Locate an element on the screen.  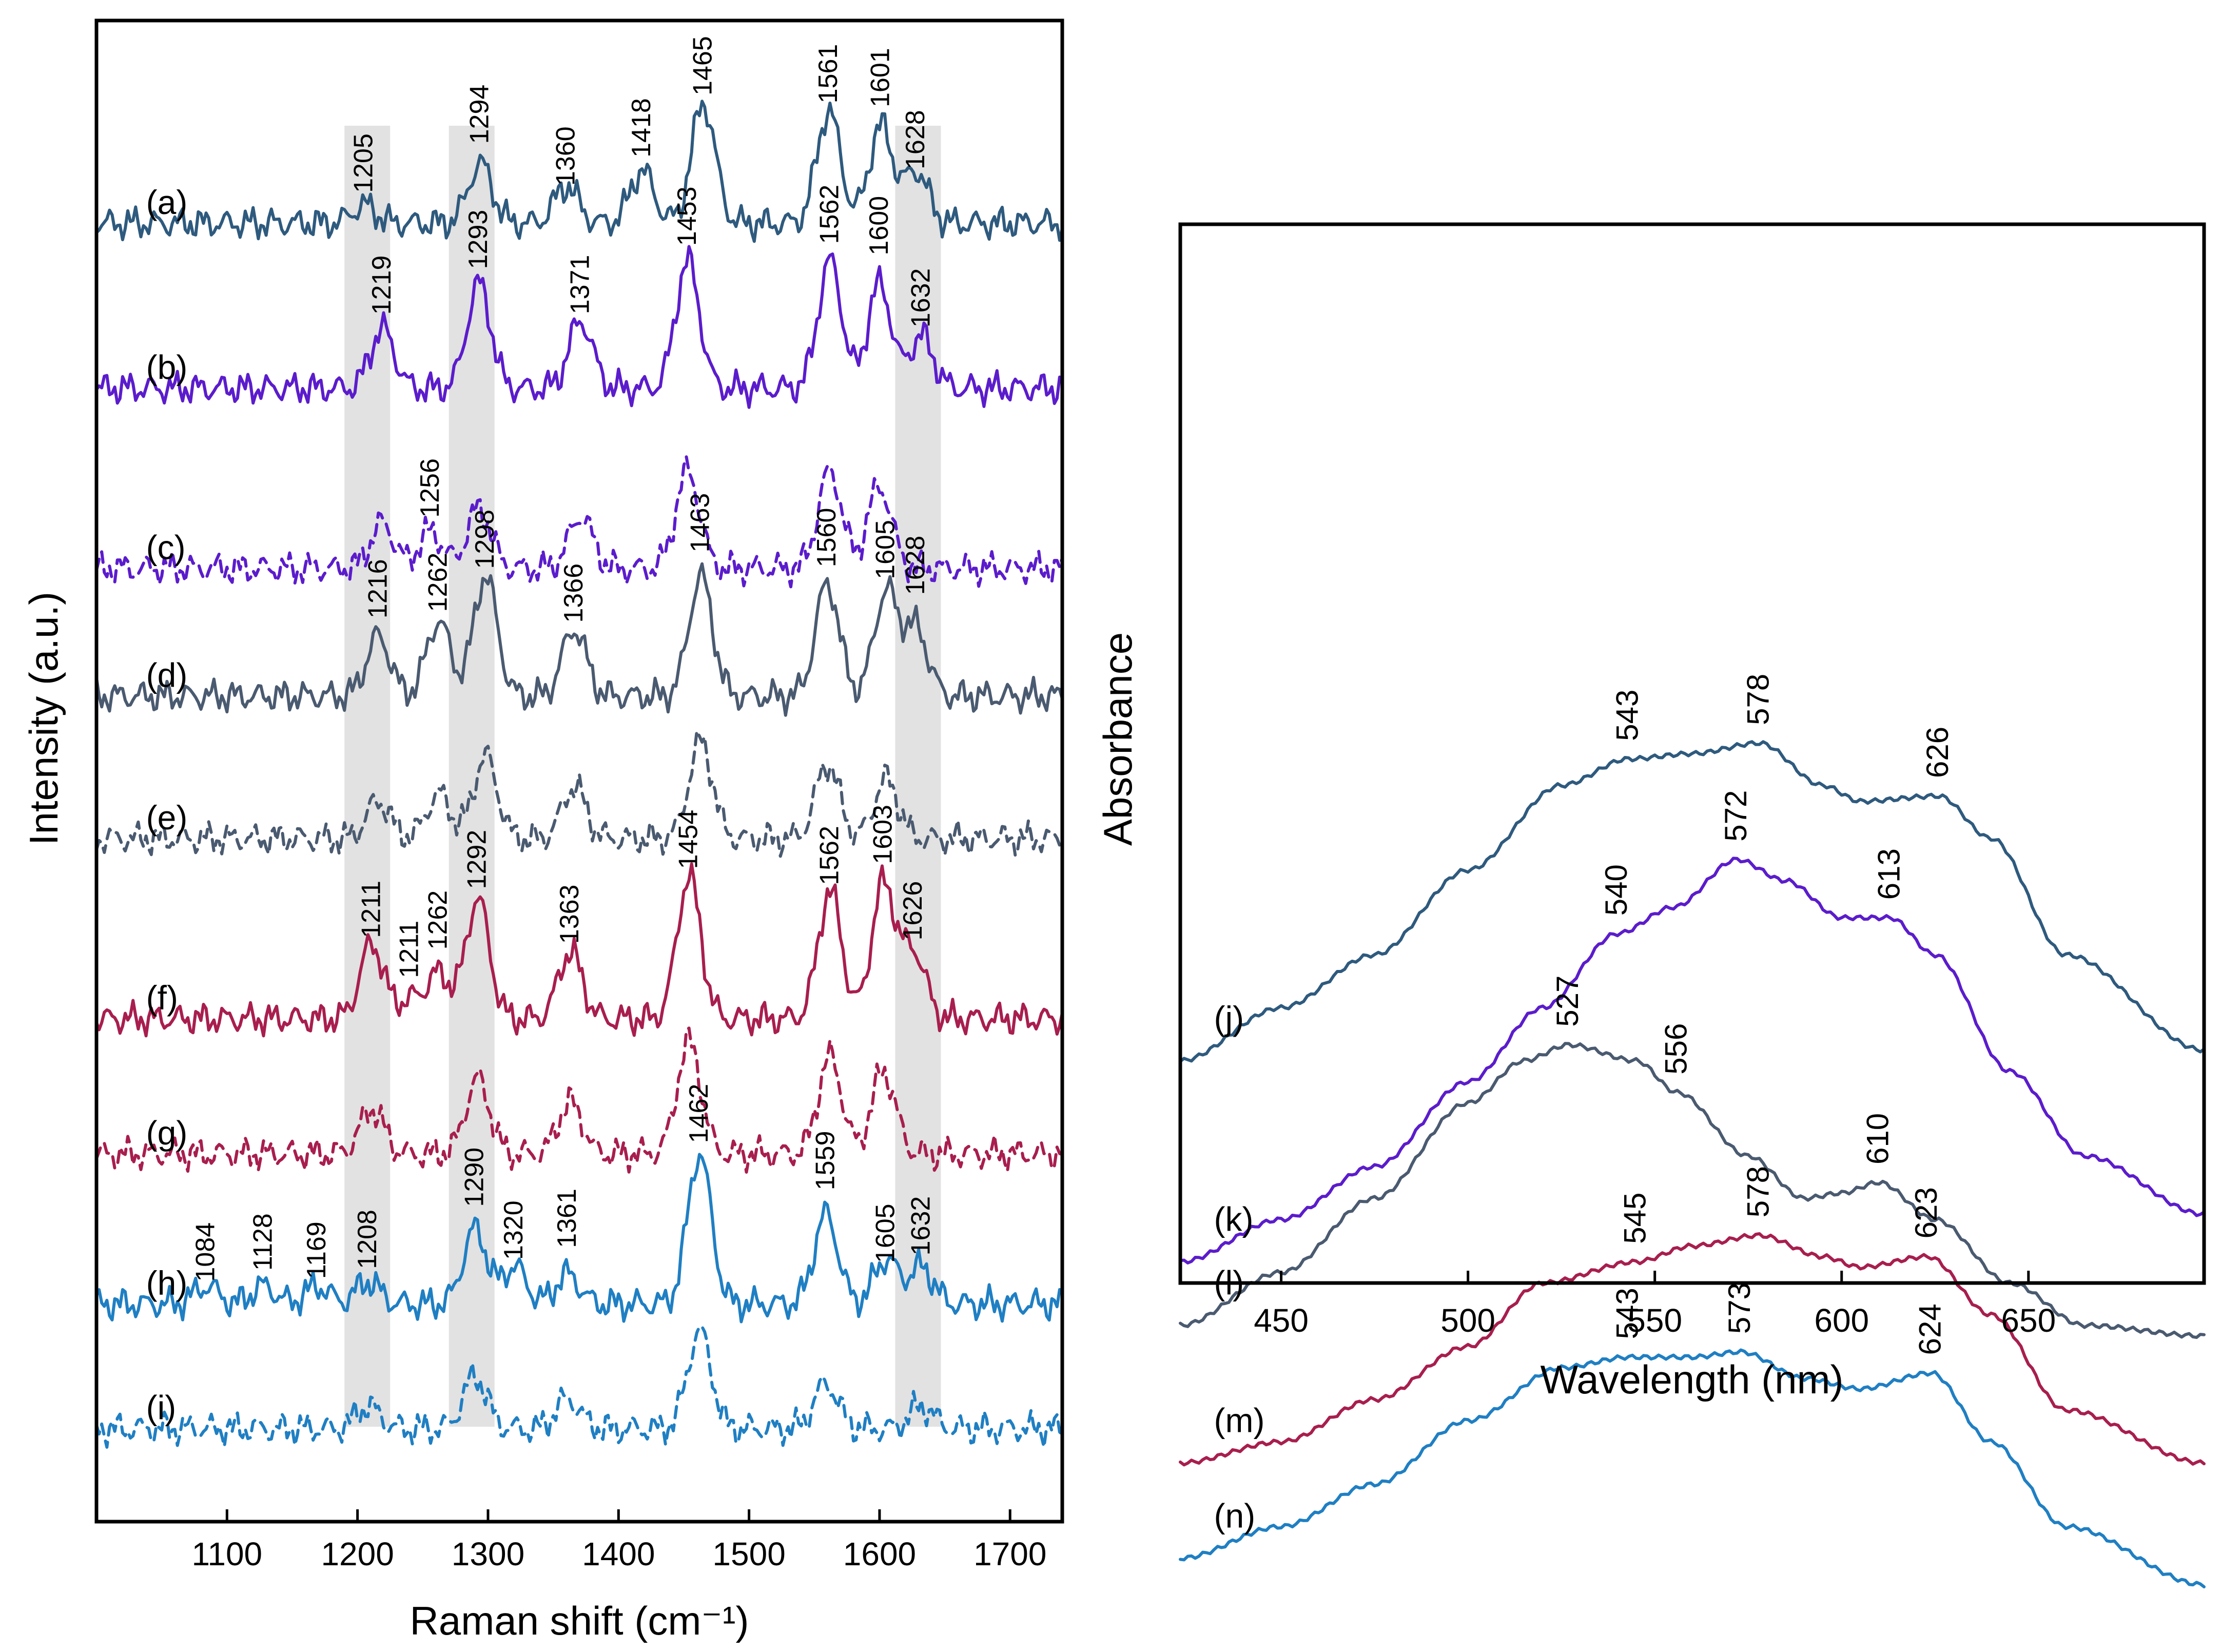
raman-peak-label-d-1: 1262 is located at coordinates (438, 582).